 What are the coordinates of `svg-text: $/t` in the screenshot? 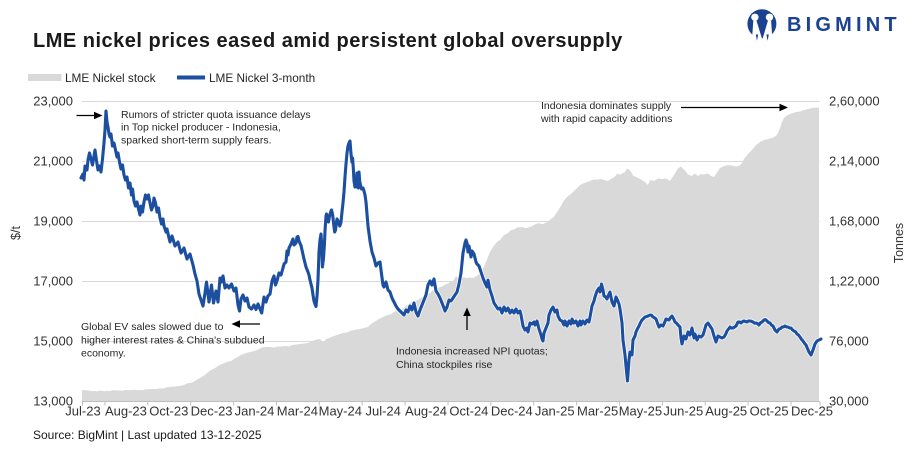 It's located at (16, 233).